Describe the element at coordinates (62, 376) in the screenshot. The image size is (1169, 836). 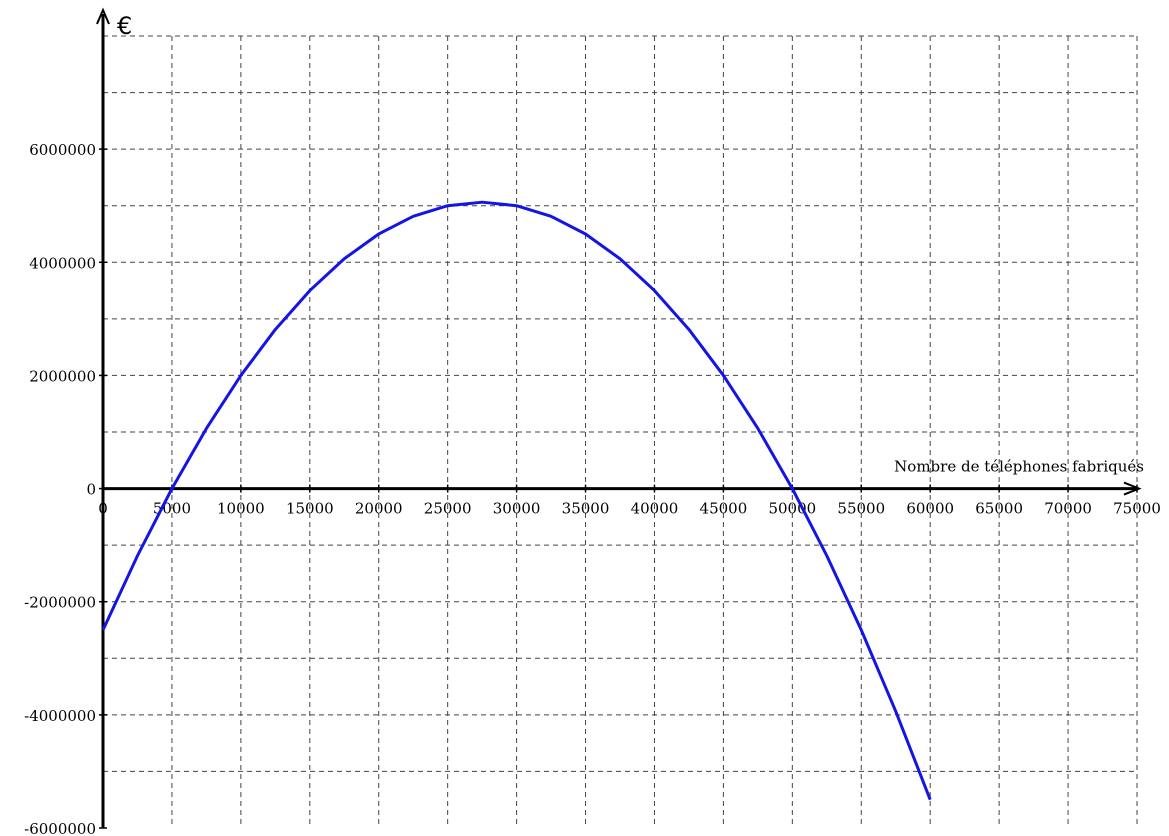
I see `y-tick-label: 2000000` at that location.